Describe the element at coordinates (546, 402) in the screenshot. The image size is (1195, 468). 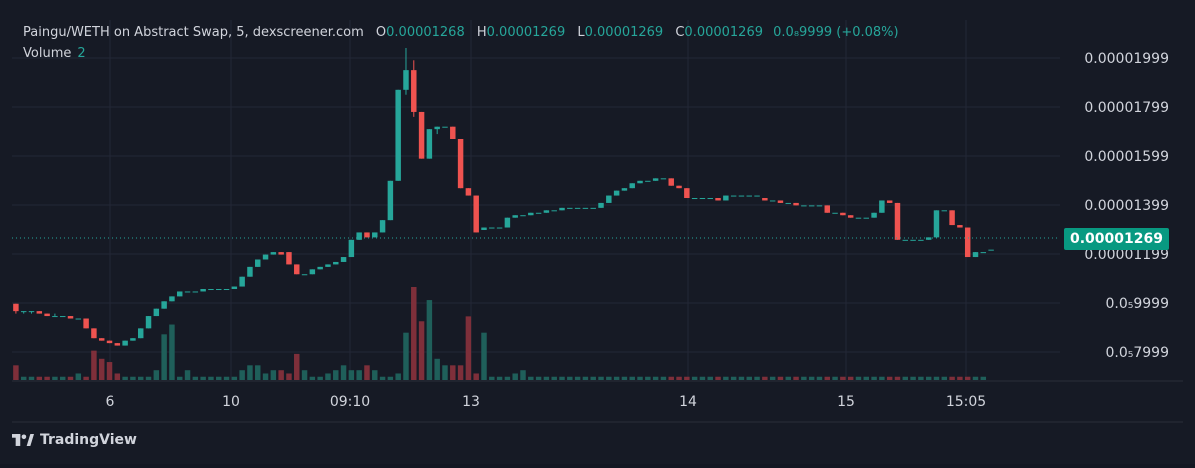
I see `time-axis: 6 10 09:10 13 14 15 15:05` at that location.